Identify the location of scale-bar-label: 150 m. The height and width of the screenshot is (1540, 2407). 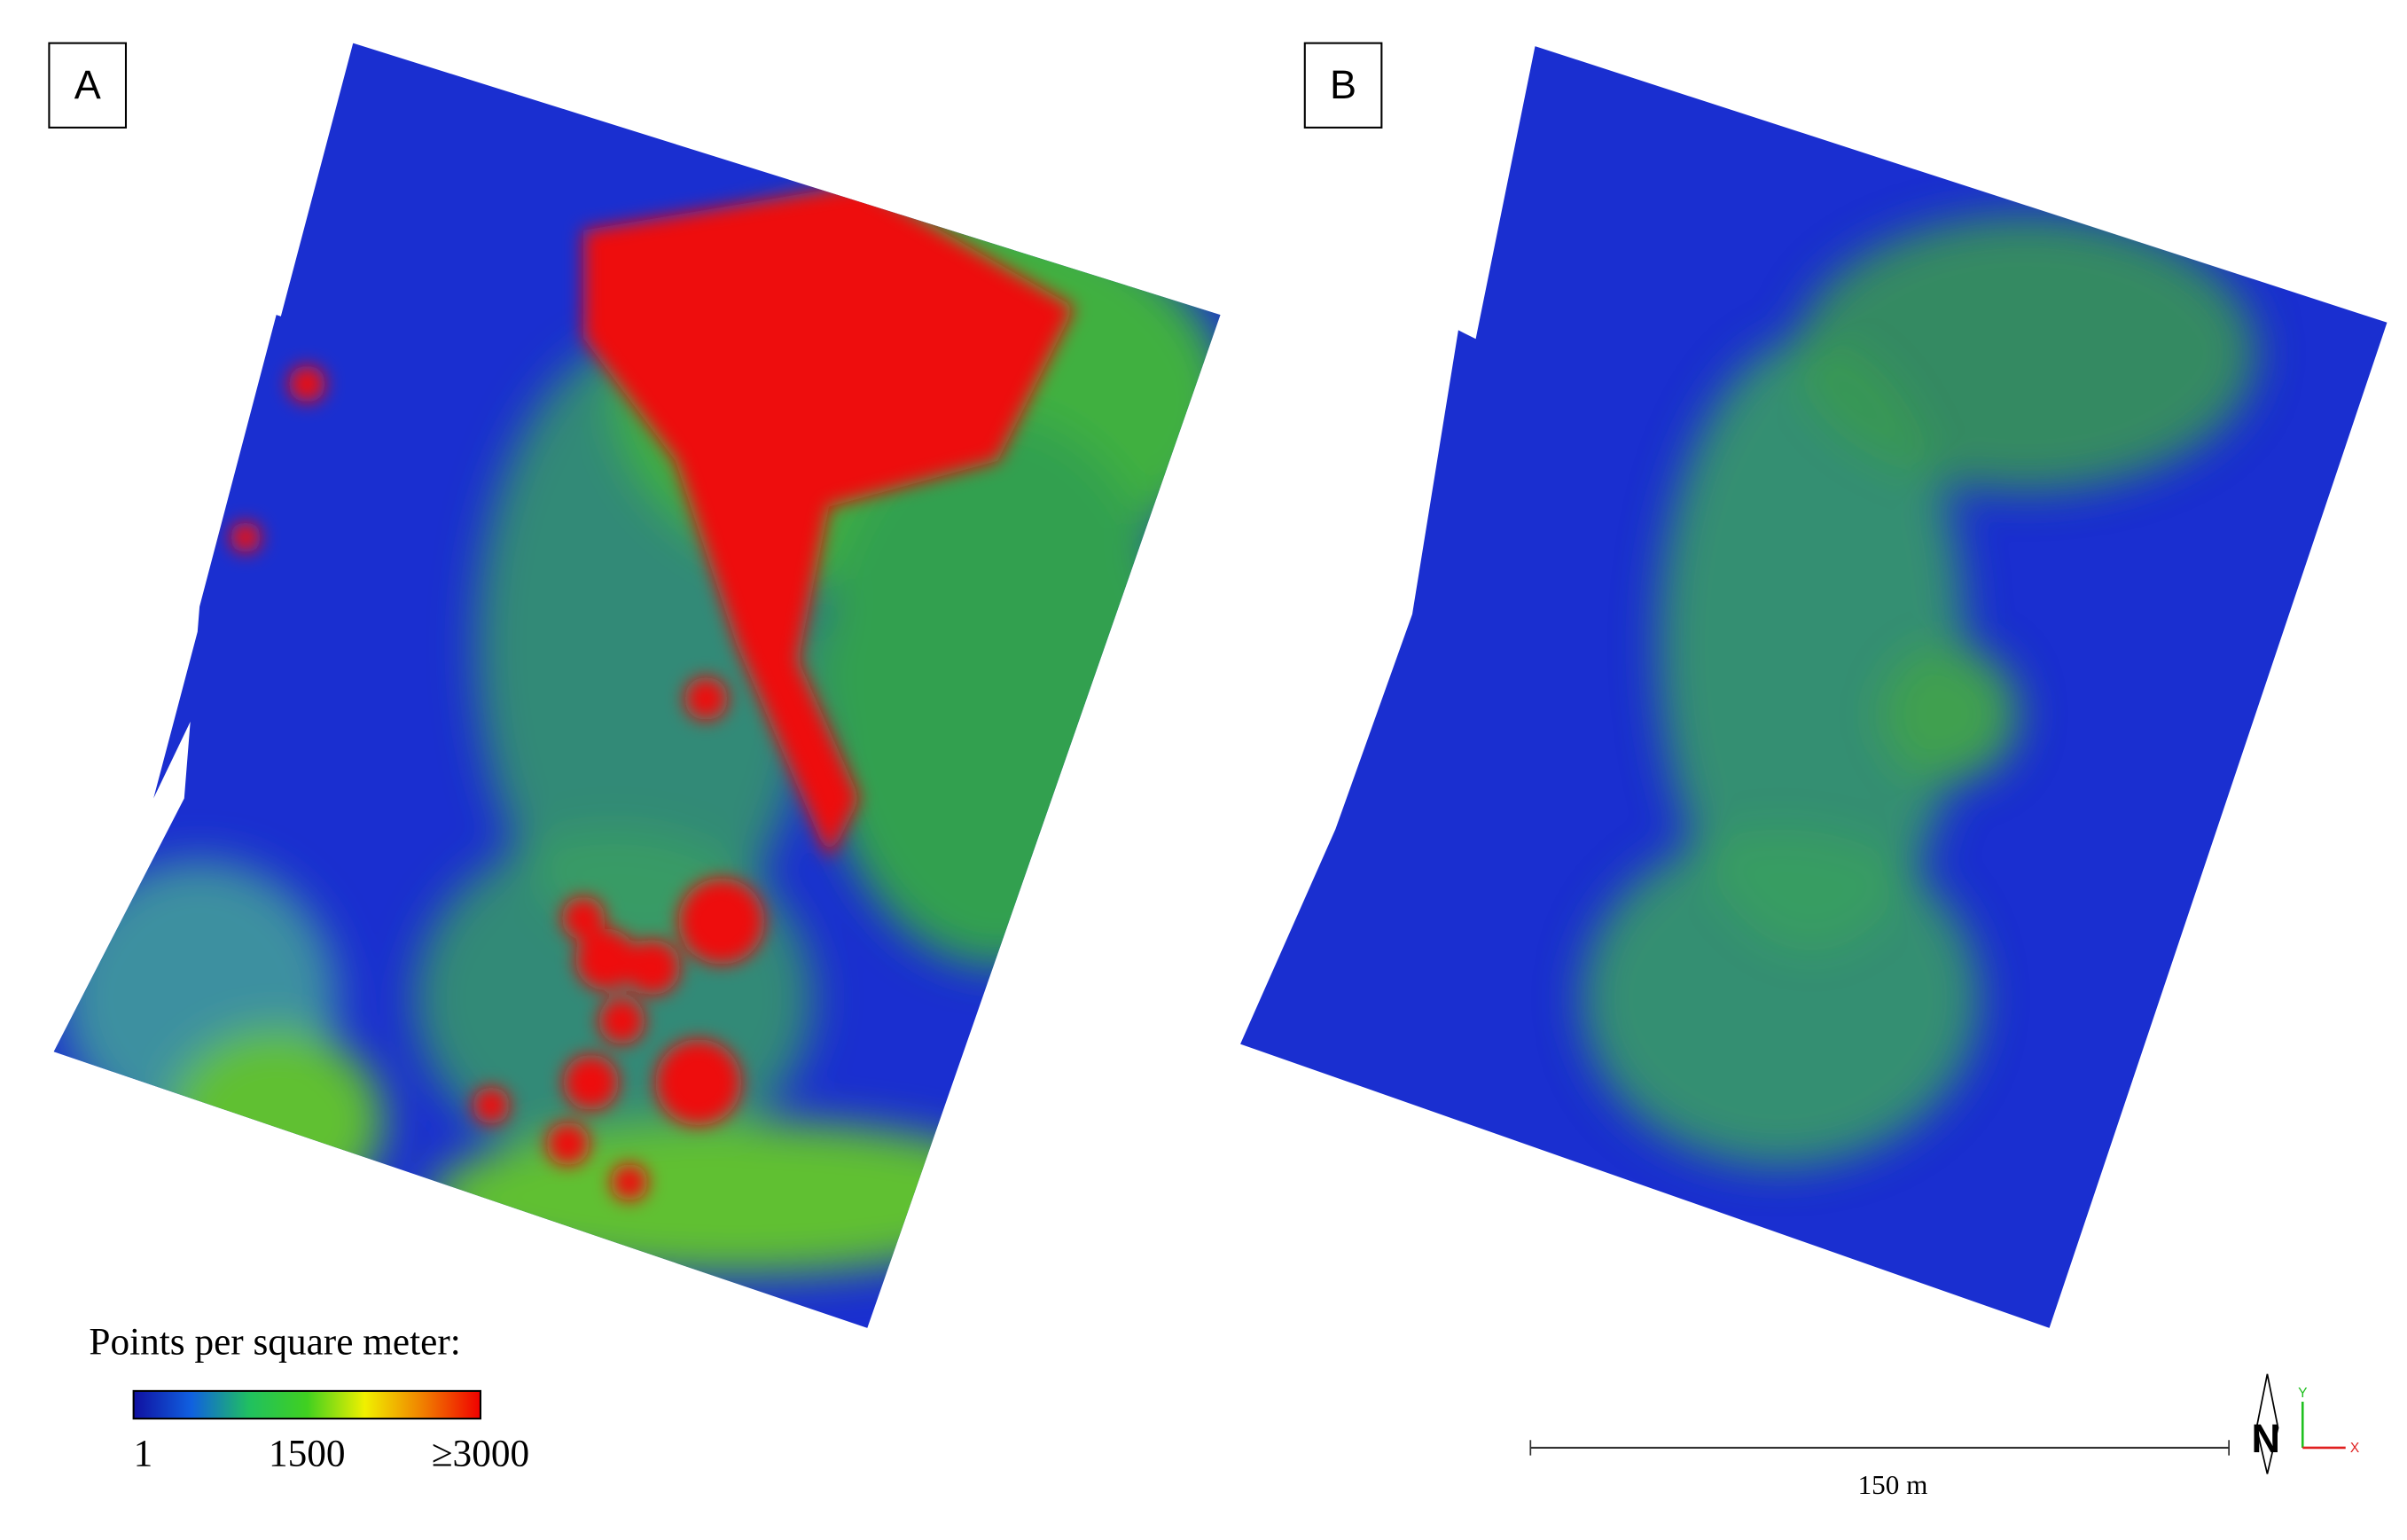
(1893, 1484).